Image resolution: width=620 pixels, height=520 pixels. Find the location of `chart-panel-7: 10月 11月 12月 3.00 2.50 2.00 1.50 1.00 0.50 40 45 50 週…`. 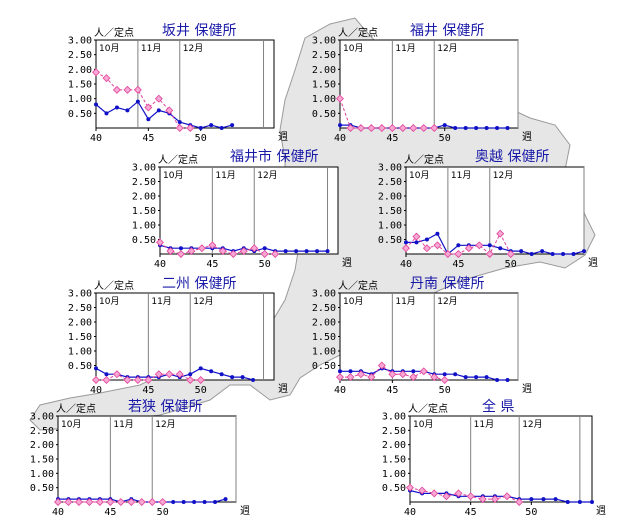

chart-panel-7: 10月 11月 12月 3.00 2.50 2.00 1.50 1.00 0.50 40 45 50 週… is located at coordinates (140, 458).